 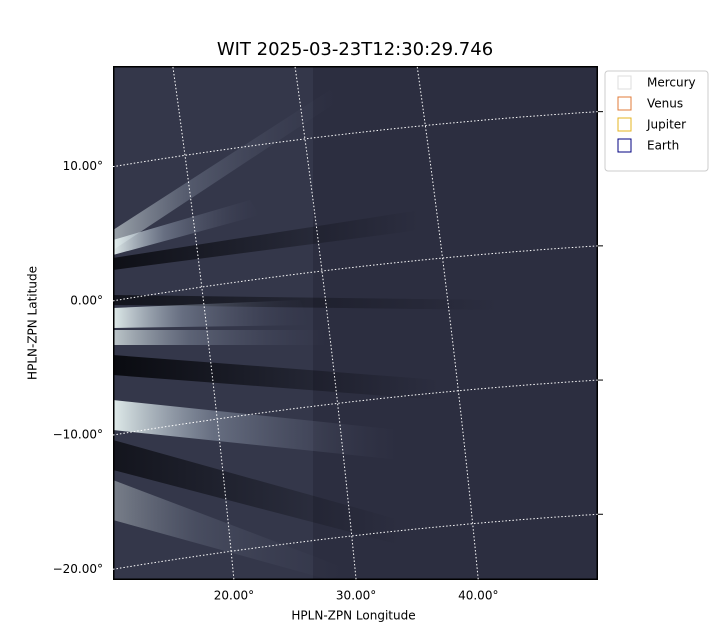 I want to click on x-axis-label: HPLN-ZPN Longitude, so click(x=353, y=616).